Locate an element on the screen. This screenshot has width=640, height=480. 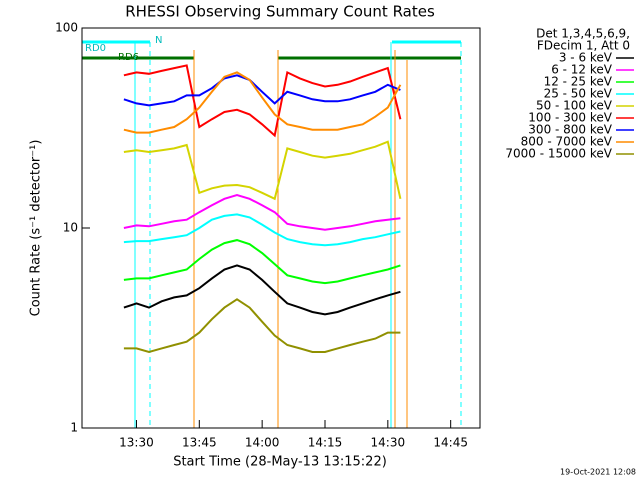
x-axis-label: Start Time (28-May-13 13:15:22) is located at coordinates (280, 462).